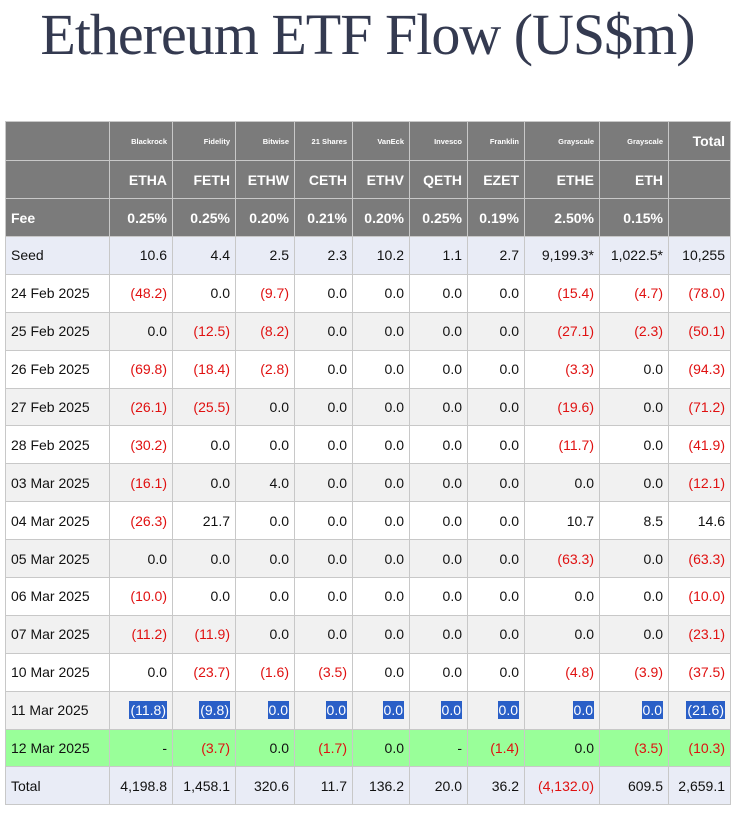 The height and width of the screenshot is (816, 735). Describe the element at coordinates (562, 521) in the screenshot. I see `flow-cell: 10.7` at that location.